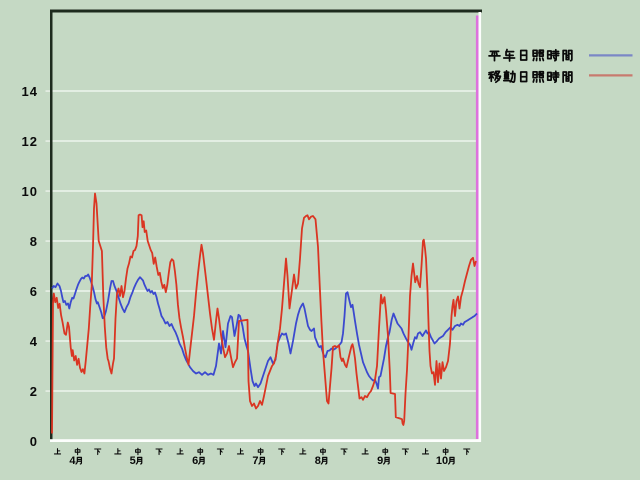 Image resolution: width=640 pixels, height=480 pixels. Describe the element at coordinates (34, 441) in the screenshot. I see `svg-text: 0` at that location.